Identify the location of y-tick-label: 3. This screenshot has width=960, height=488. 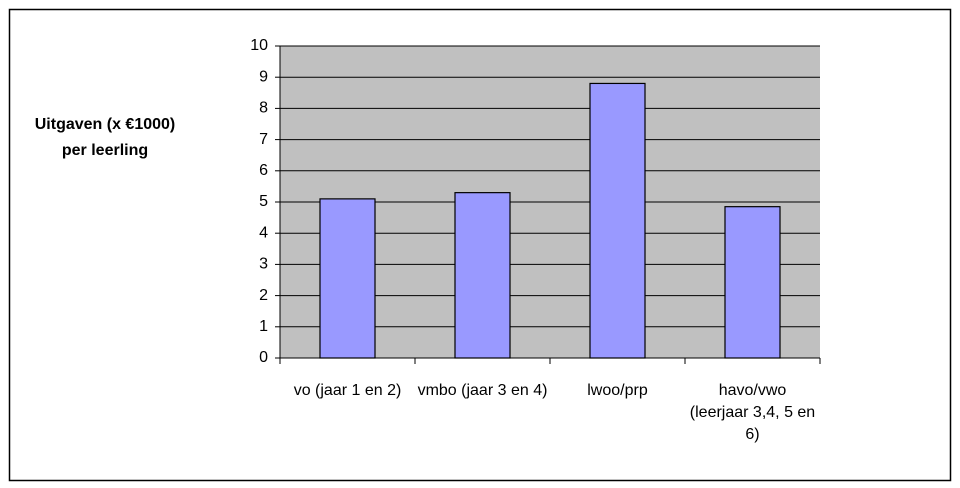
(263, 264).